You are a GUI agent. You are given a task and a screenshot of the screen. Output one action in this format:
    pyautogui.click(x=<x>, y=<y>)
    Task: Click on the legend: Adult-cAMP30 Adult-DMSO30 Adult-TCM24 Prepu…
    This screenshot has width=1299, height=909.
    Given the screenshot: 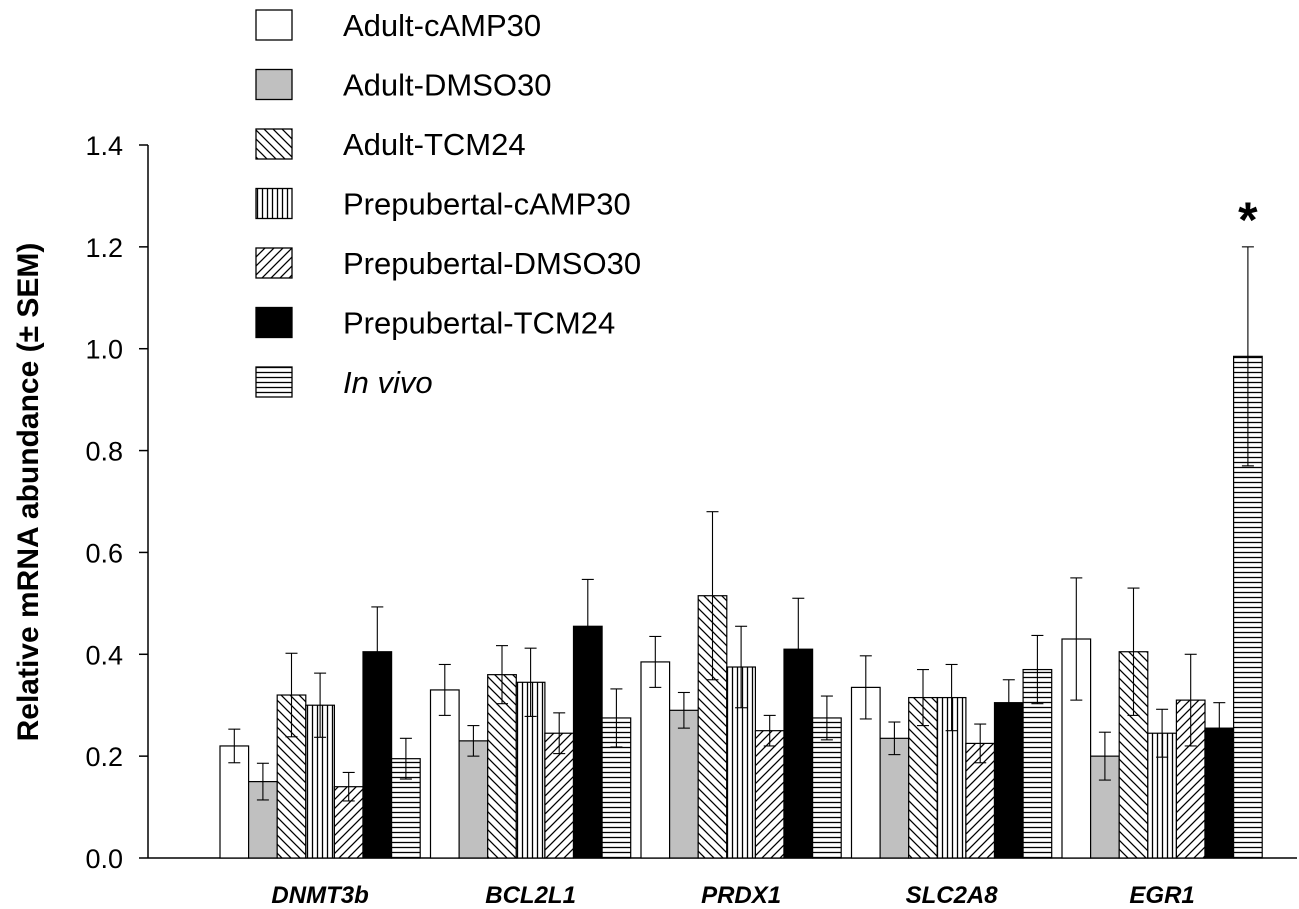 What is the action you would take?
    pyautogui.click(x=448, y=204)
    